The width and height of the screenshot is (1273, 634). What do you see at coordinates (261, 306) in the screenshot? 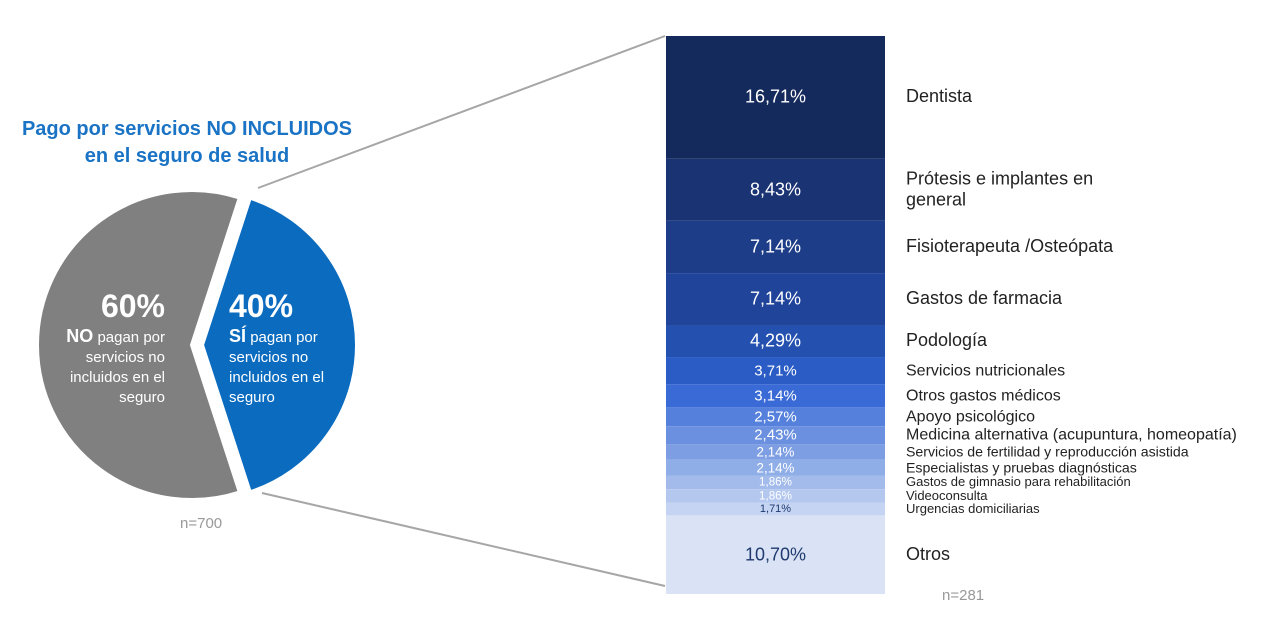
I see `slice-value-label: 40%` at bounding box center [261, 306].